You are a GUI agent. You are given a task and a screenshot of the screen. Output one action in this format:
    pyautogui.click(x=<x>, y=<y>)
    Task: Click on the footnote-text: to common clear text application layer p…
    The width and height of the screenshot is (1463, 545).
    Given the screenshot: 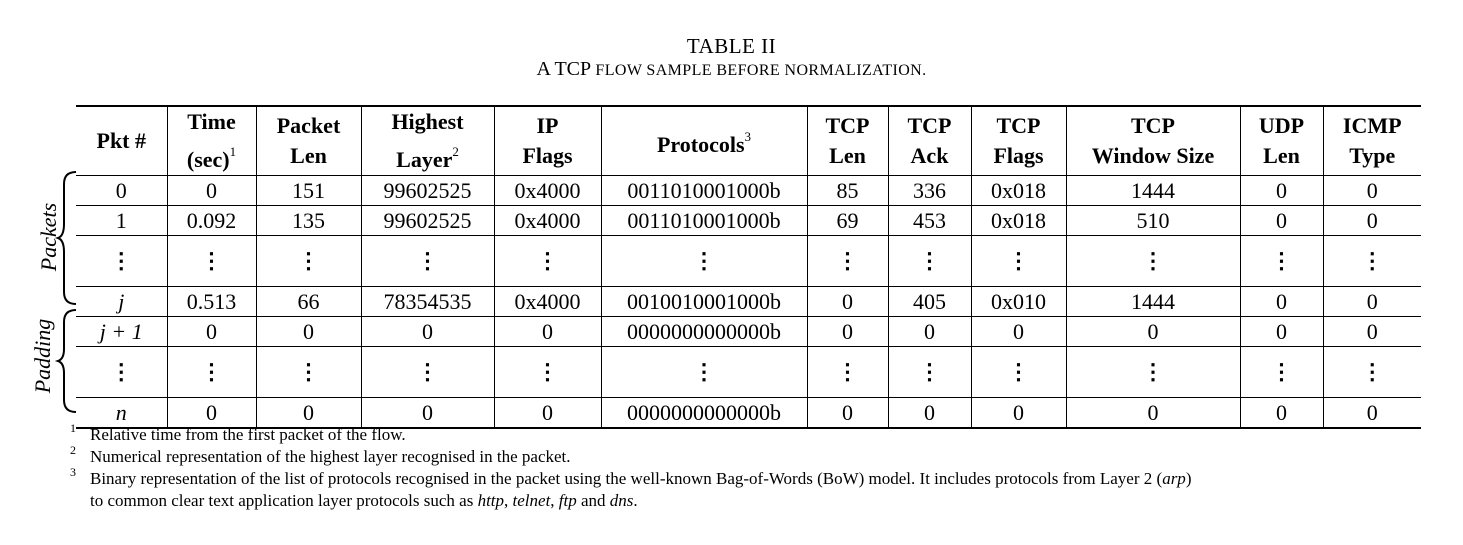 What is the action you would take?
    pyautogui.click(x=284, y=500)
    